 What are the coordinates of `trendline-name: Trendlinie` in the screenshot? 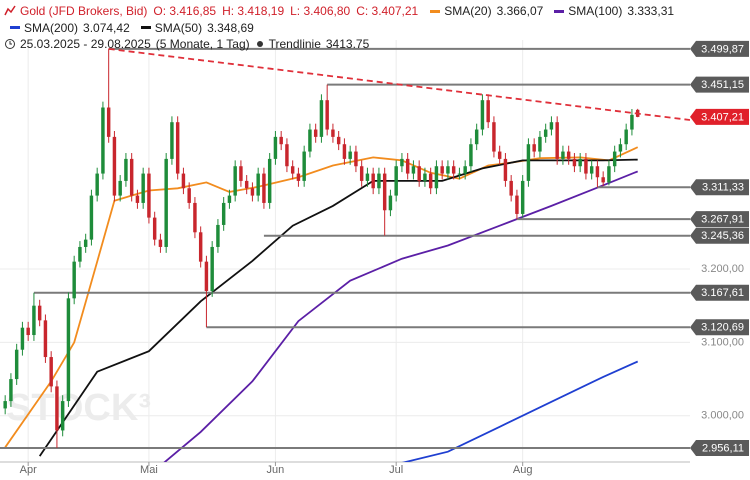 It's located at (294, 44).